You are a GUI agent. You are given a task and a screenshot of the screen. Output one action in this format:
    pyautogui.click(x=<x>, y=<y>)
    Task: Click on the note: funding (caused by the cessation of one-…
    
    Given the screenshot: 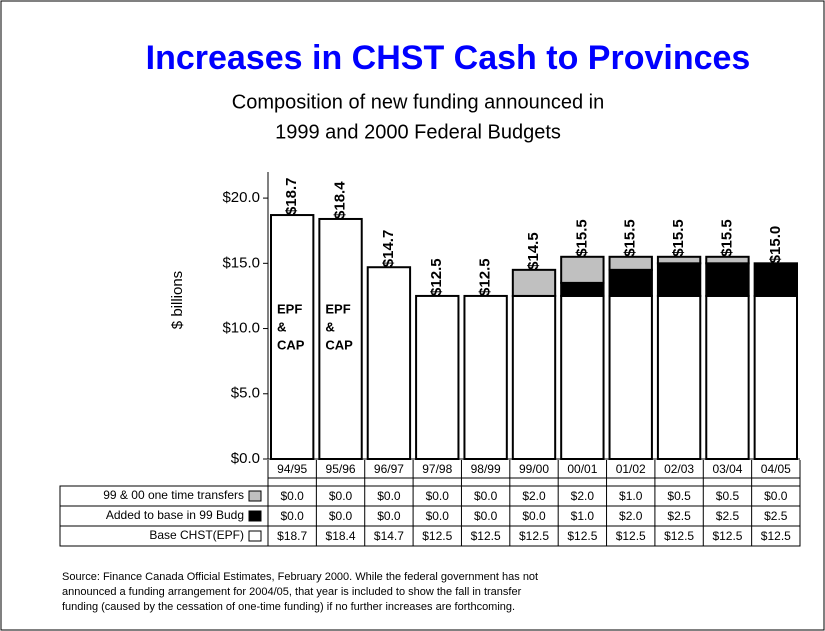 What is the action you would take?
    pyautogui.click(x=288, y=607)
    